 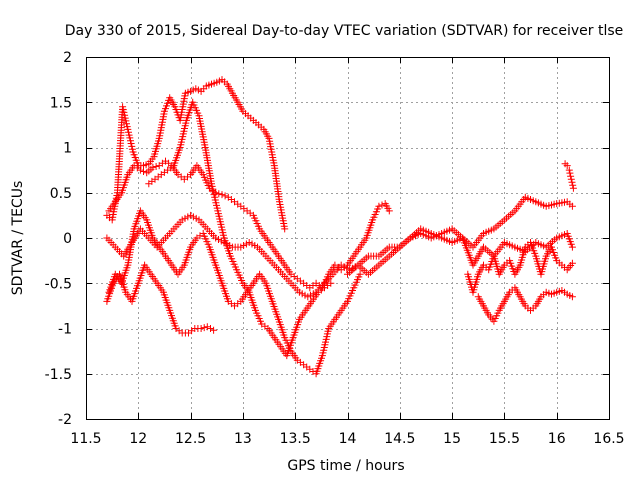 What do you see at coordinates (138, 439) in the screenshot?
I see `x-tick-label: 12` at bounding box center [138, 439].